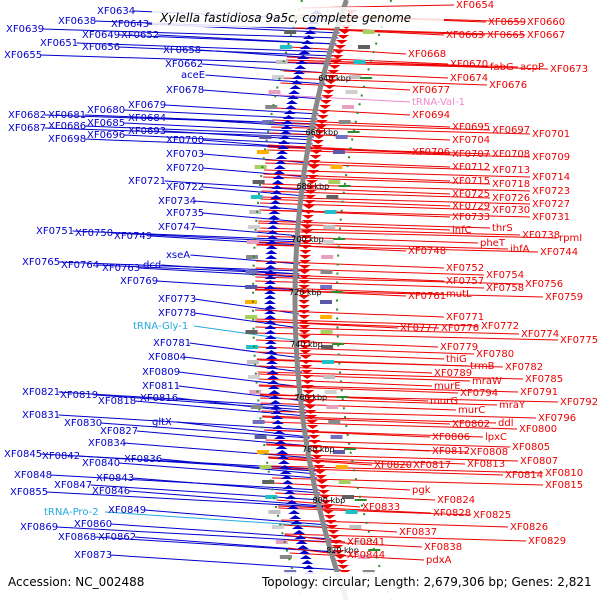 The width and height of the screenshot is (600, 600). Describe the element at coordinates (551, 157) in the screenshot. I see `right-gene-label: XF0709` at that location.